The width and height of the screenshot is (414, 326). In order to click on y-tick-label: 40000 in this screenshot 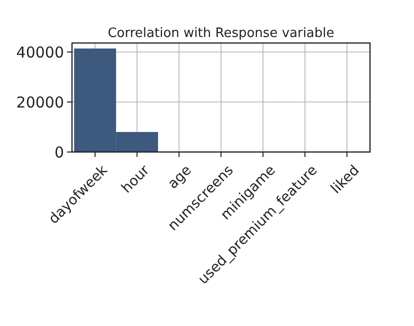, I will do `click(40, 52)`.